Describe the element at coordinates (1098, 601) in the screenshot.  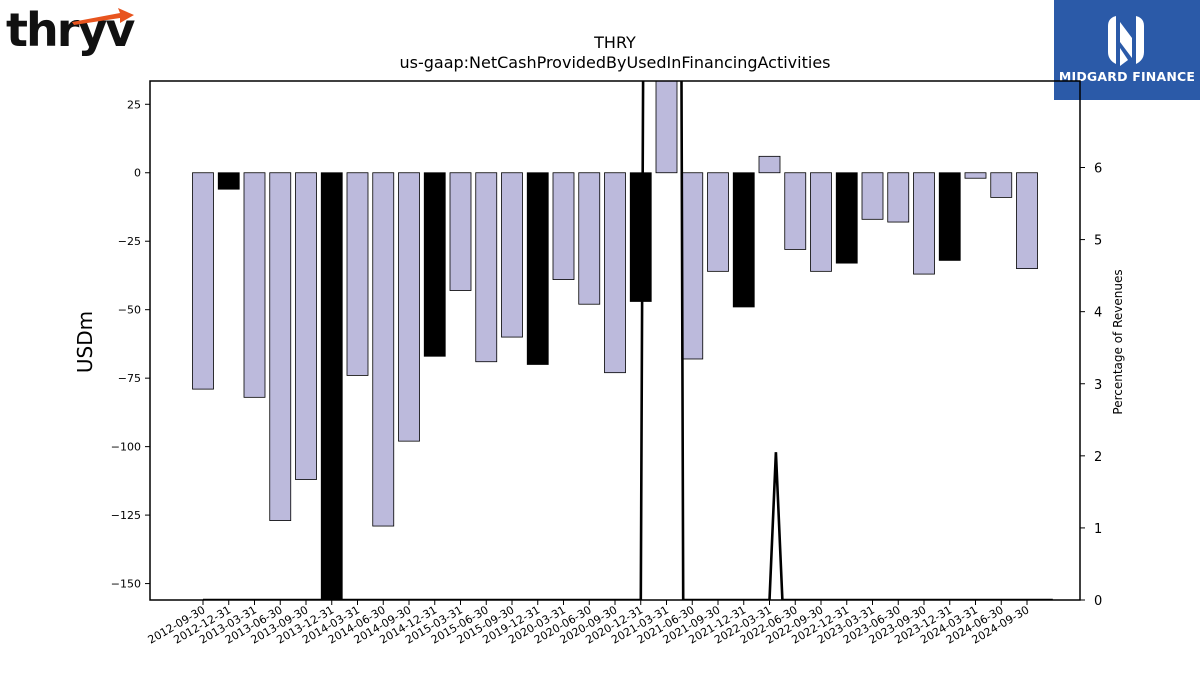
I see `y2-tick-label: 0` at that location.